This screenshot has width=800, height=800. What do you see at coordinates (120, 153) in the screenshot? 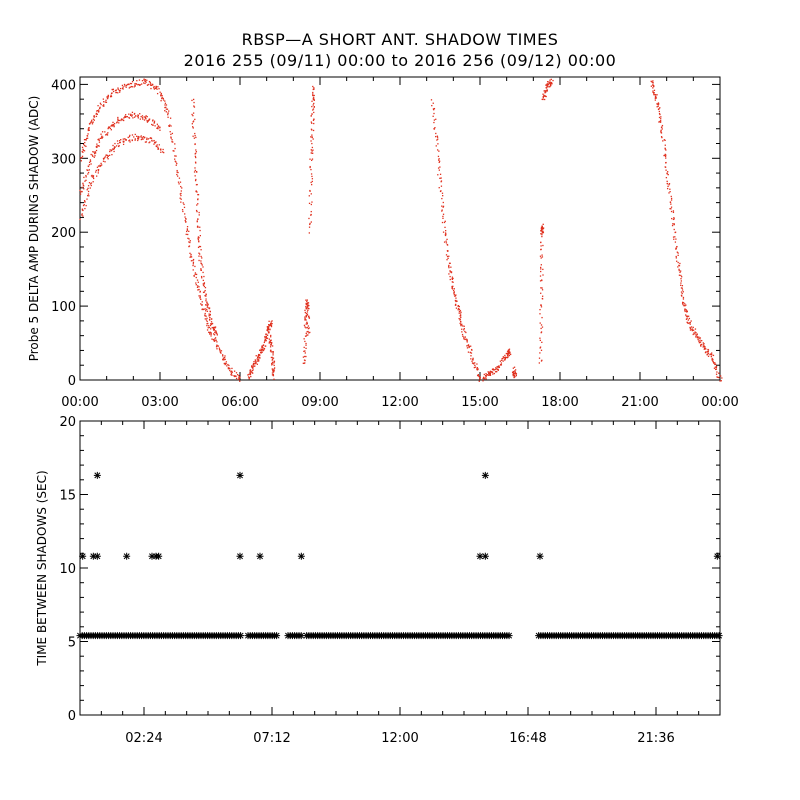
I see `top-series-segment` at bounding box center [120, 153].